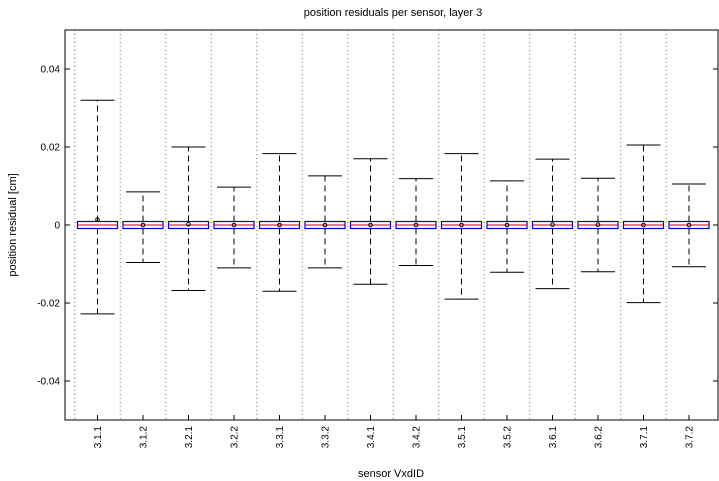 The image size is (719, 481). Describe the element at coordinates (508, 437) in the screenshot. I see `x-tick-label: 3.5.2` at that location.